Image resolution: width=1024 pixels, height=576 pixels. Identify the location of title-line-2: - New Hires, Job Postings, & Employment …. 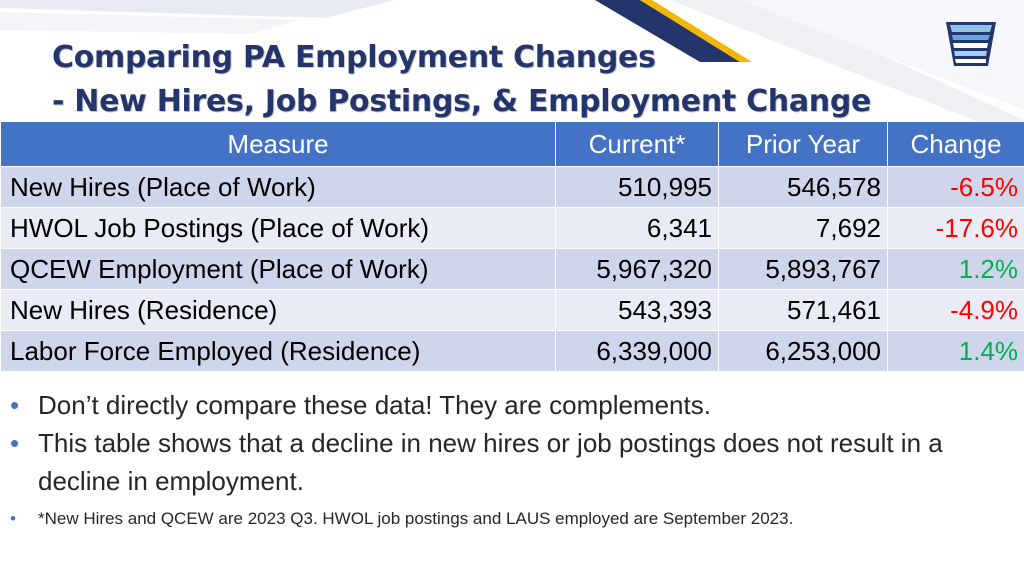
(462, 101).